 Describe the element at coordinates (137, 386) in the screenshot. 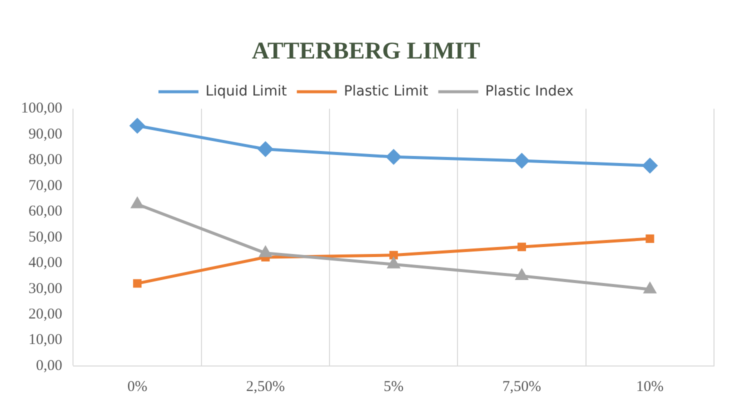

I see `x-tick-label: 0%` at that location.